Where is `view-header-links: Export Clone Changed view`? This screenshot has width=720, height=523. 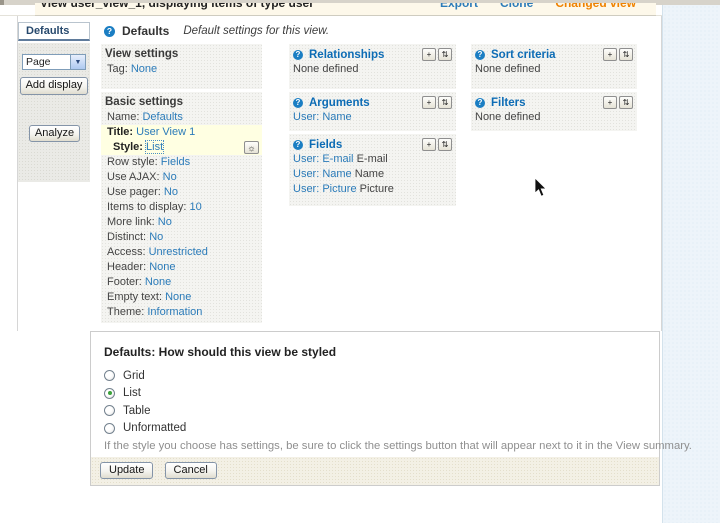 view-header-links: Export Clone Changed view is located at coordinates (538, 6).